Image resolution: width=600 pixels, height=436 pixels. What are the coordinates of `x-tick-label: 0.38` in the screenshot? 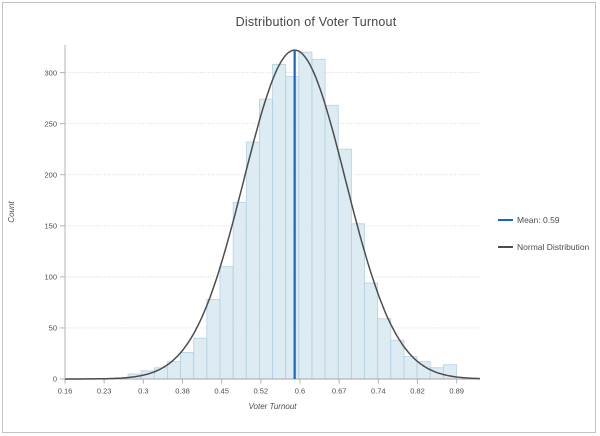 It's located at (182, 391).